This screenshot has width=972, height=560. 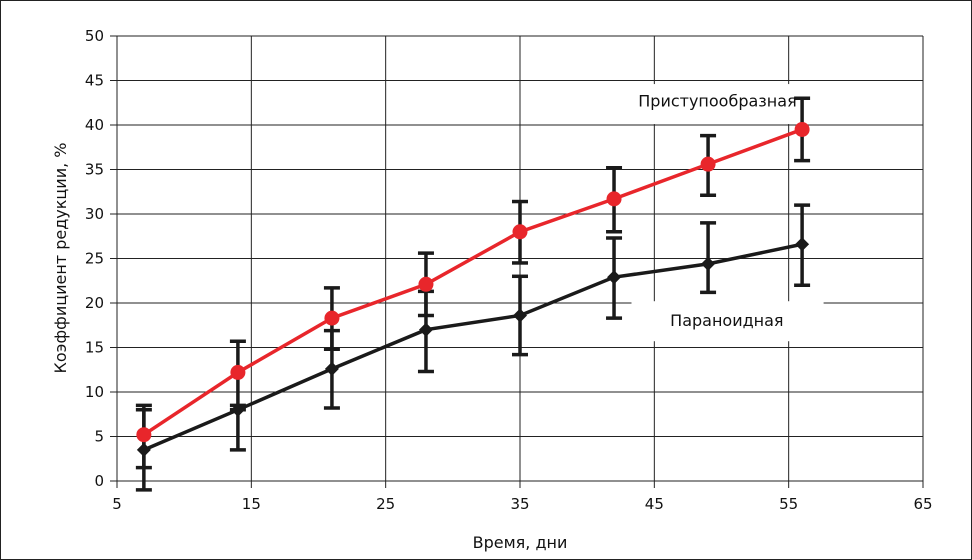 I want to click on series-label-paranoidnaya: Параноидная, so click(x=726, y=320).